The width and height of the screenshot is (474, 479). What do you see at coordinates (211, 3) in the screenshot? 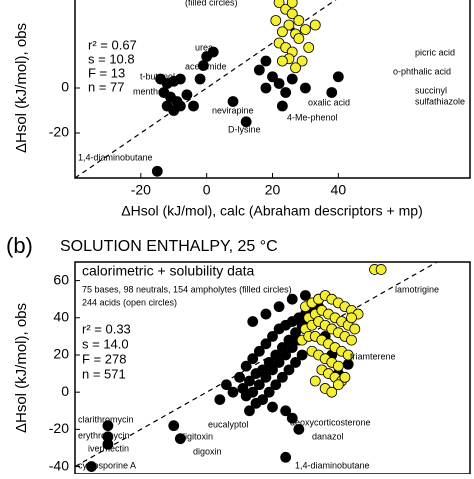
I see `note: (filled circles)` at bounding box center [211, 3].